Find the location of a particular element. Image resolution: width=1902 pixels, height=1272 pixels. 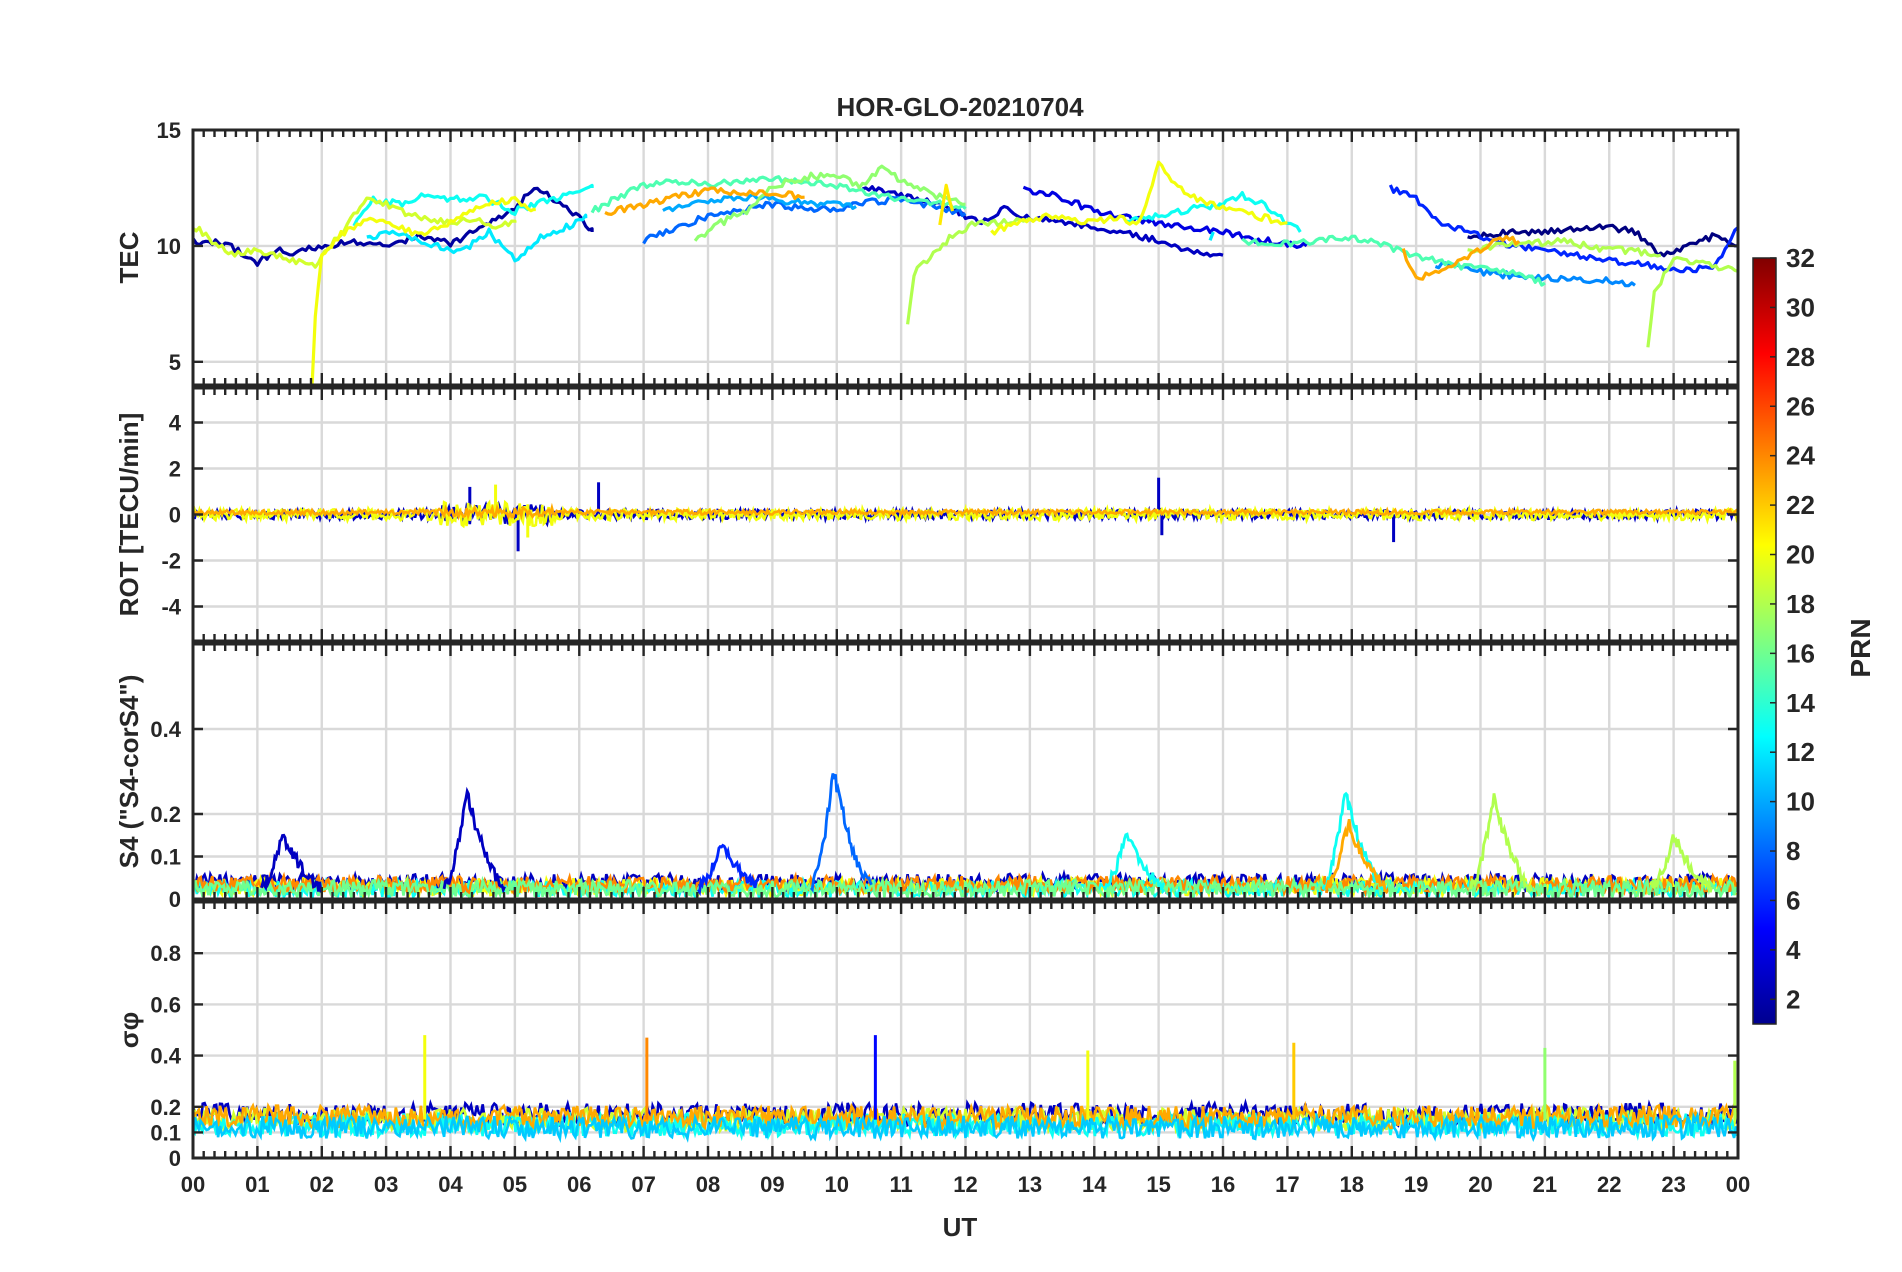

x-tick-label: 20 is located at coordinates (1480, 1184).